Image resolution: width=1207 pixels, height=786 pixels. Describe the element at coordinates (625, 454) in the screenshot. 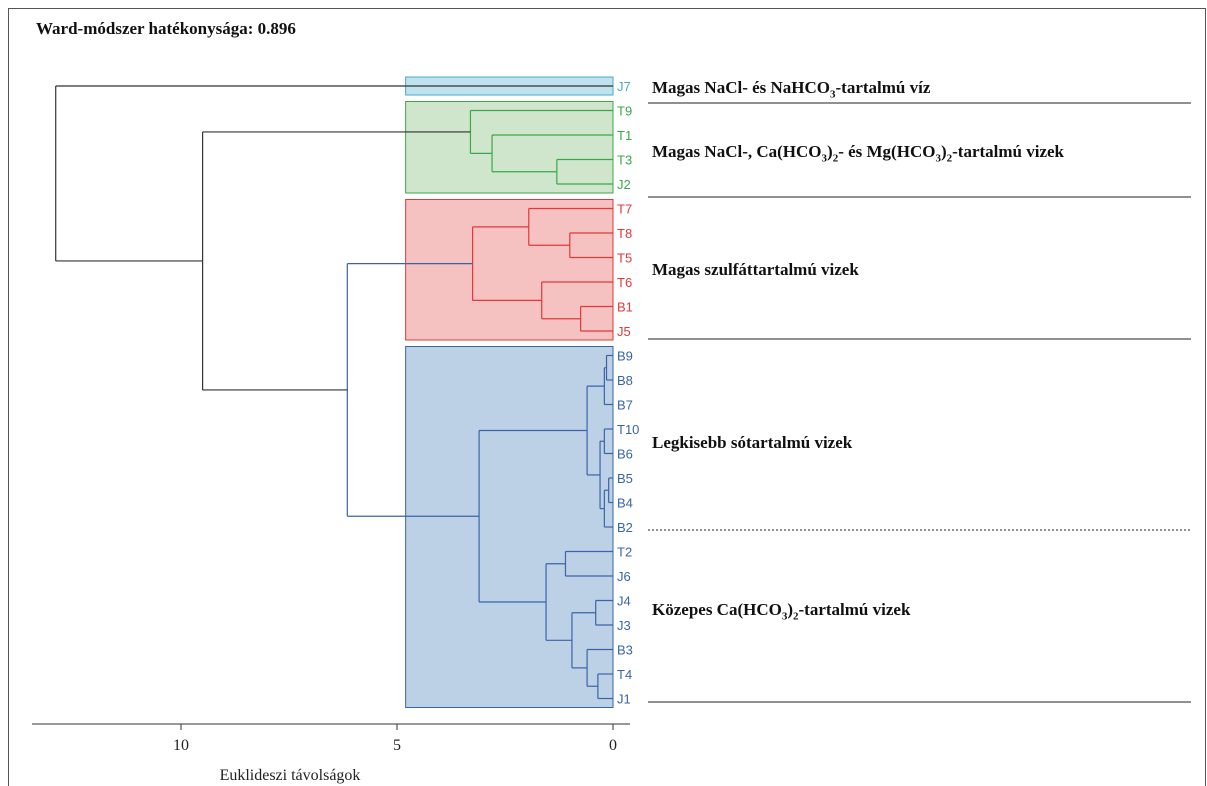

I see `leaf-label: B6` at that location.